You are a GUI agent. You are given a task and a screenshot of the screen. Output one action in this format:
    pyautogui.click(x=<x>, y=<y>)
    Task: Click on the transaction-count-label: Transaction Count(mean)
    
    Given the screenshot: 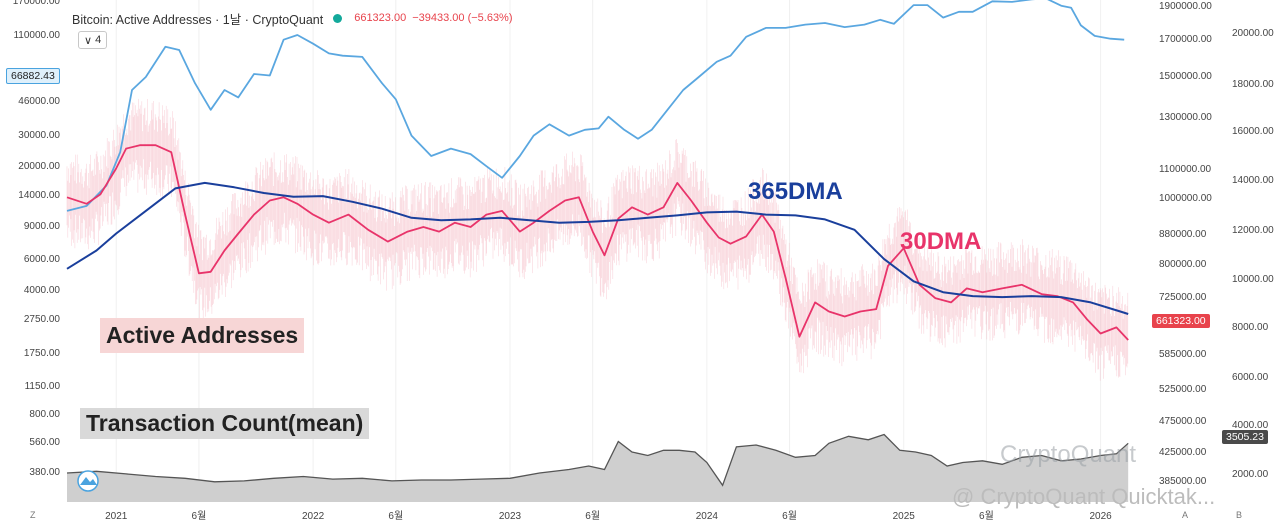 What is the action you would take?
    pyautogui.click(x=225, y=423)
    